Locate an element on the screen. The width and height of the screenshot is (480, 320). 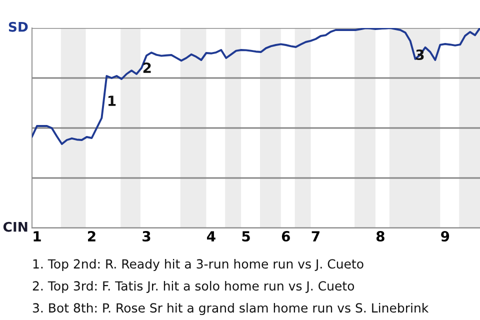
x-tick-label: 3 is located at coordinates (146, 236).